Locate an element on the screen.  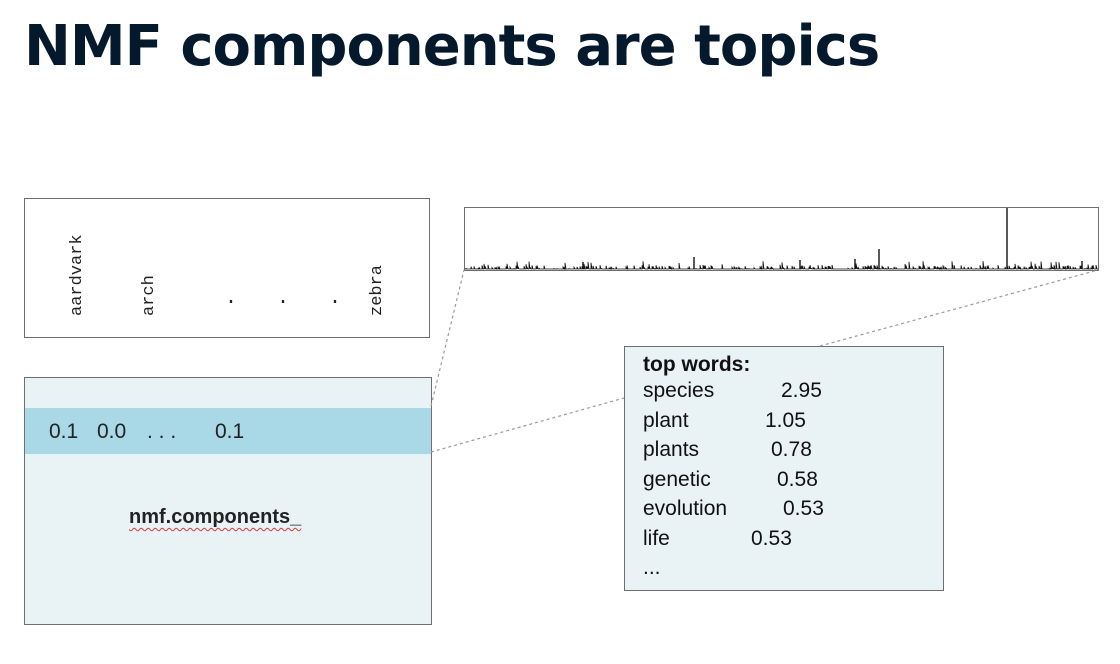
histogram-bars is located at coordinates (781, 239).